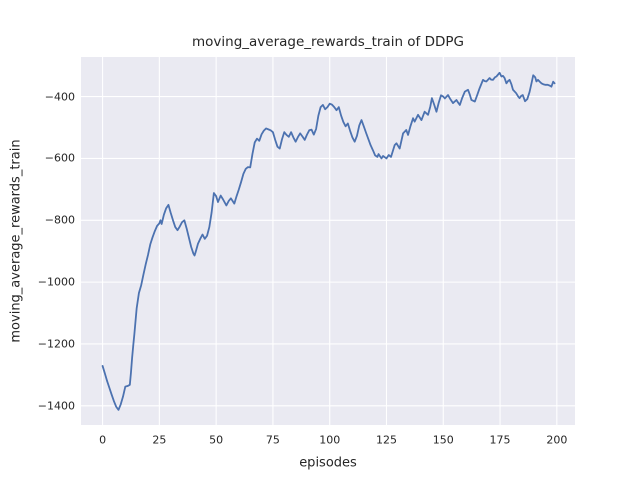  I want to click on x-axis-label: episodes, so click(328, 463).